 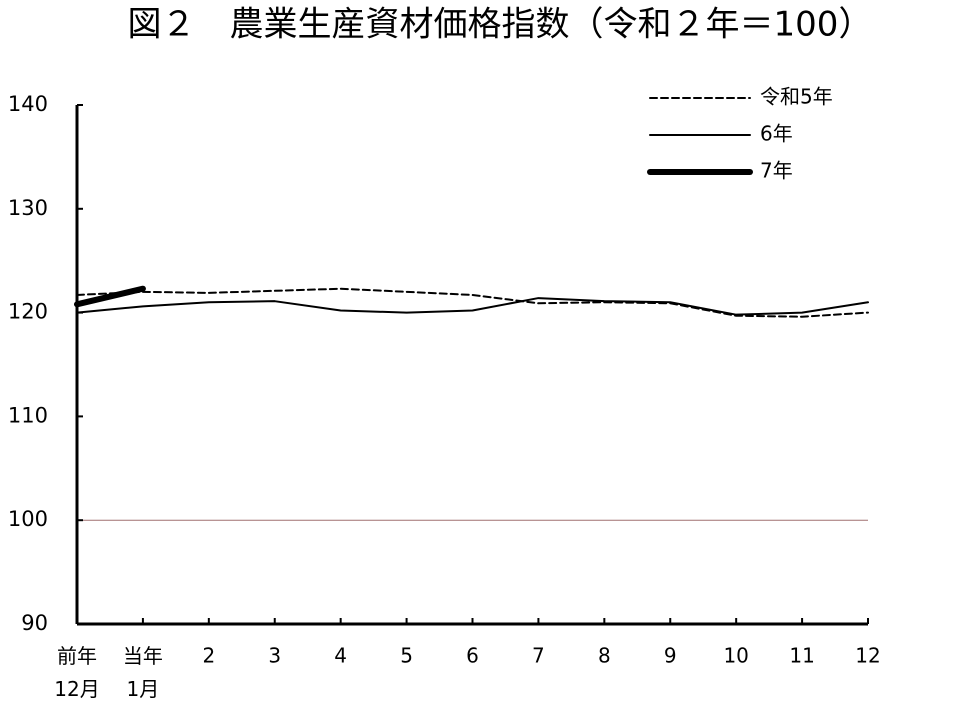 I want to click on x-tick-label: 2, so click(x=208, y=656).